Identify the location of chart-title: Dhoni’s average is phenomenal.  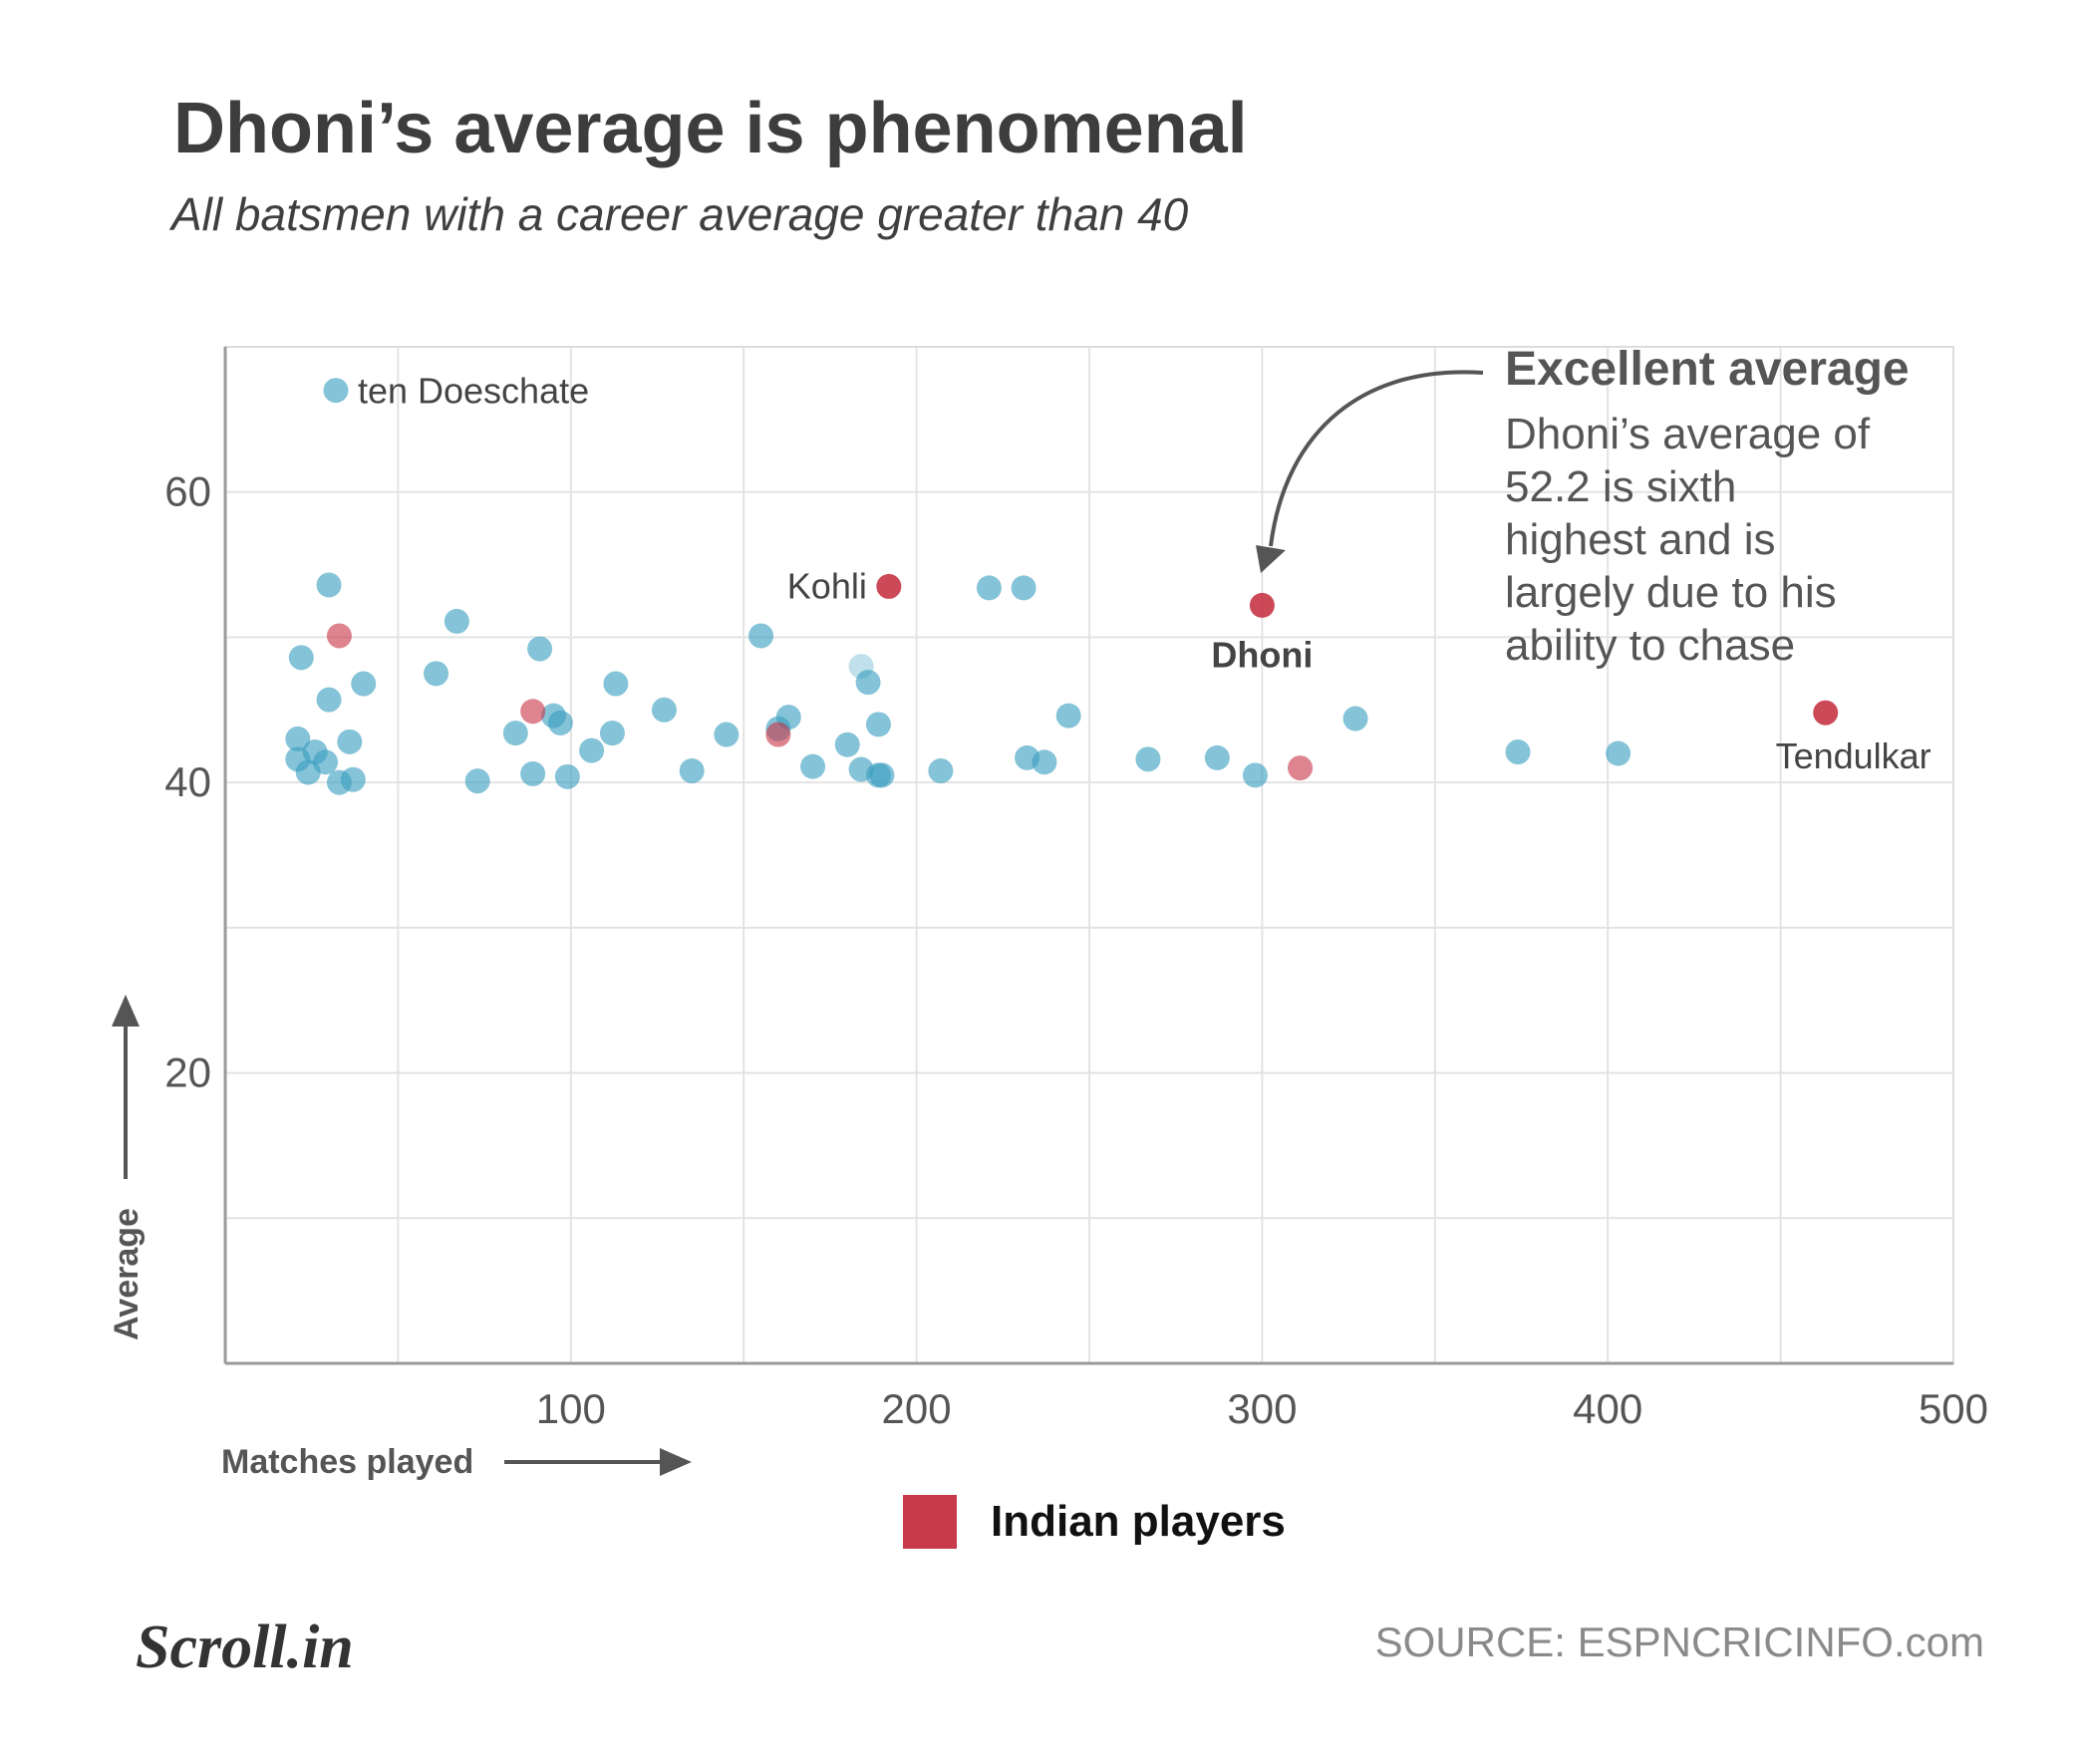
(711, 128).